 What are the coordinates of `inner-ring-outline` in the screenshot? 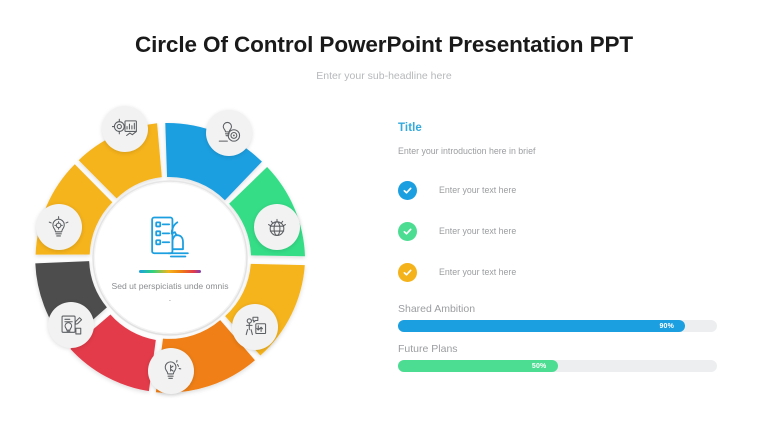 It's located at (170, 258).